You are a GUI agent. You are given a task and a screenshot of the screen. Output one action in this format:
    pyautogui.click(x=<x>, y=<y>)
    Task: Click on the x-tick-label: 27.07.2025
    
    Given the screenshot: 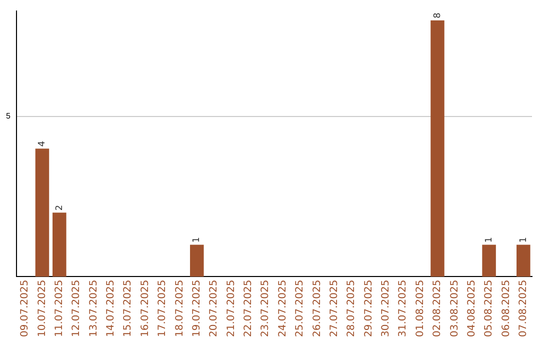 What is the action you would take?
    pyautogui.click(x=334, y=309)
    